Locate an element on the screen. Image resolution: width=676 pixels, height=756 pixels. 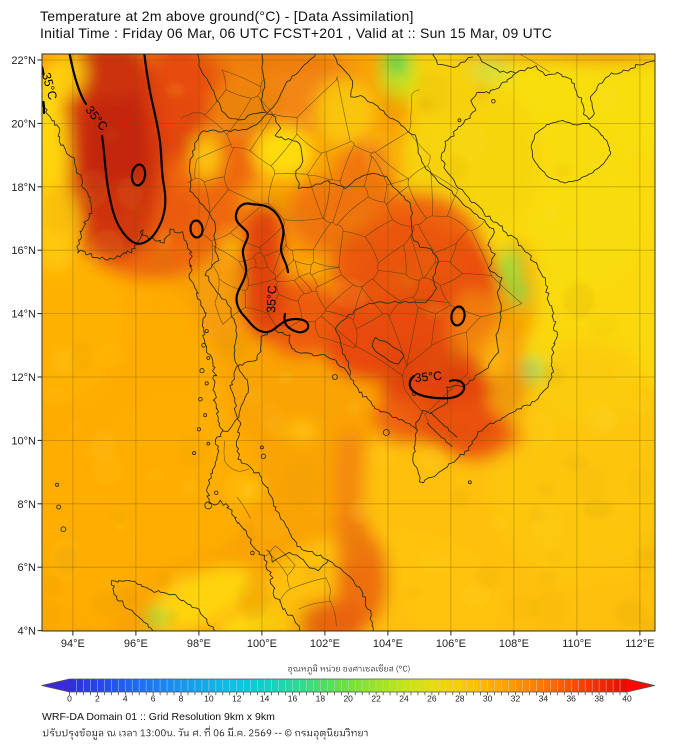
svg-text: 6 is located at coordinates (153, 699).